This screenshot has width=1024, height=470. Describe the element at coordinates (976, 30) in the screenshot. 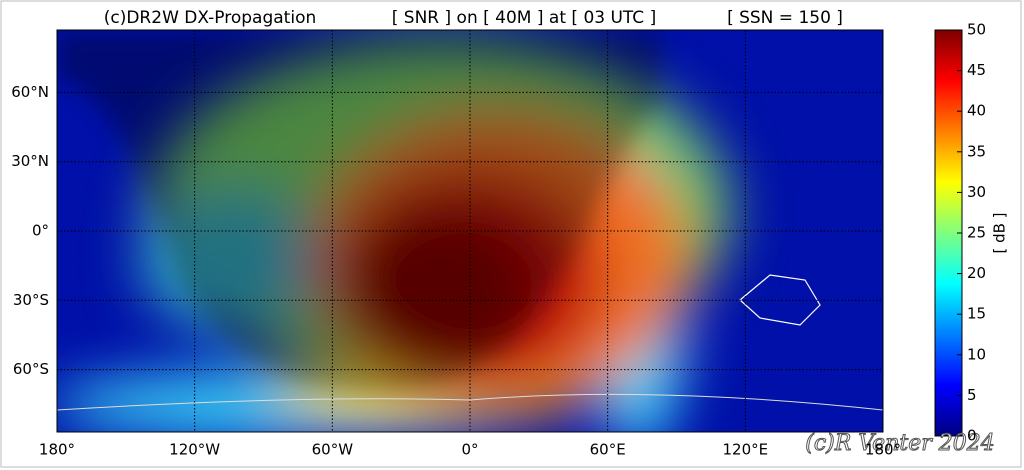

I see `colorbar-tick-label: 50` at that location.